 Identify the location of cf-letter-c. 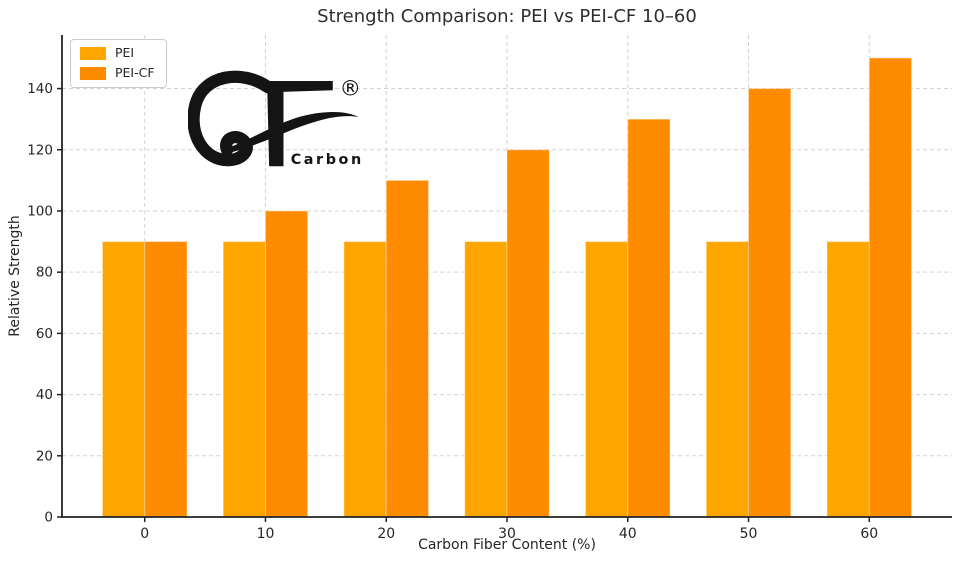
(231, 118).